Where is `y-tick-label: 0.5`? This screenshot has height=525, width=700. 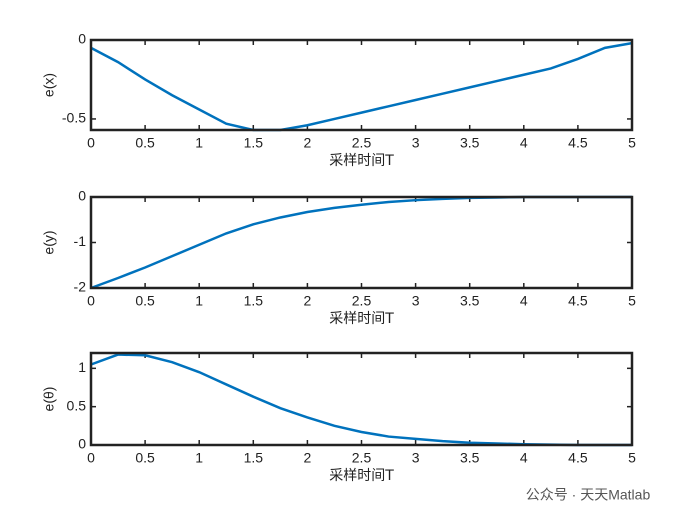 y-tick-label: 0.5 is located at coordinates (77, 405).